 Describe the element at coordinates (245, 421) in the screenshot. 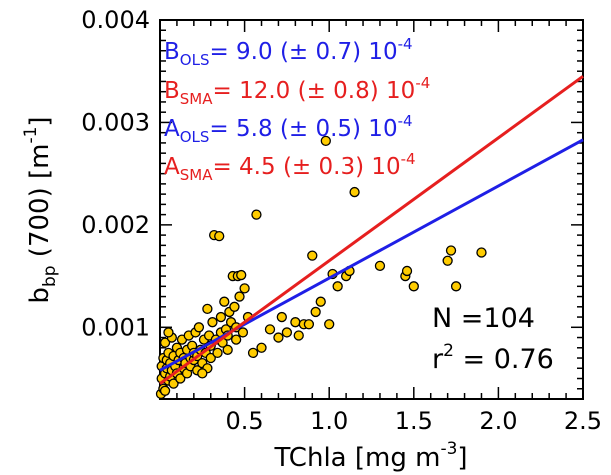

I see `x-tick-label: 0.5` at that location.